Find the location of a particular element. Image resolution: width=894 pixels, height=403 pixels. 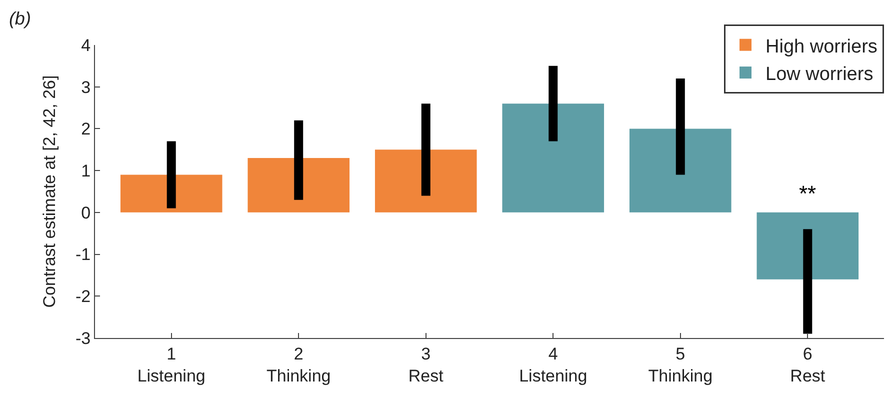

y-tick-label: 3 is located at coordinates (86, 87).